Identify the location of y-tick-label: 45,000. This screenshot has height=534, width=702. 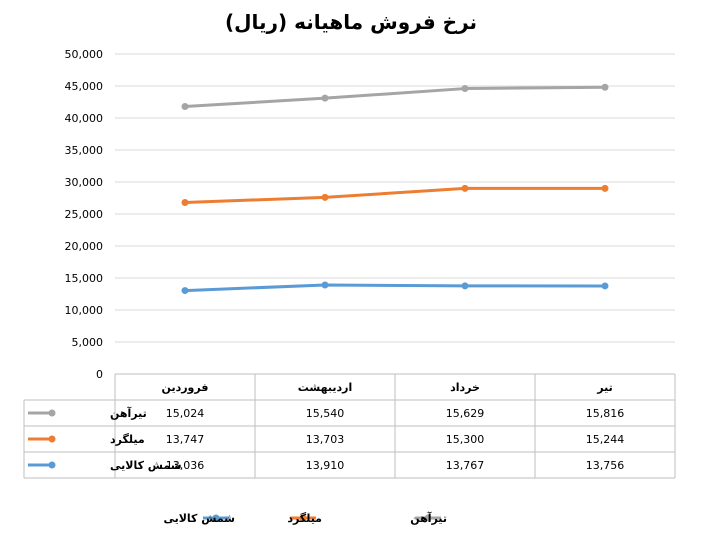
(84, 86).